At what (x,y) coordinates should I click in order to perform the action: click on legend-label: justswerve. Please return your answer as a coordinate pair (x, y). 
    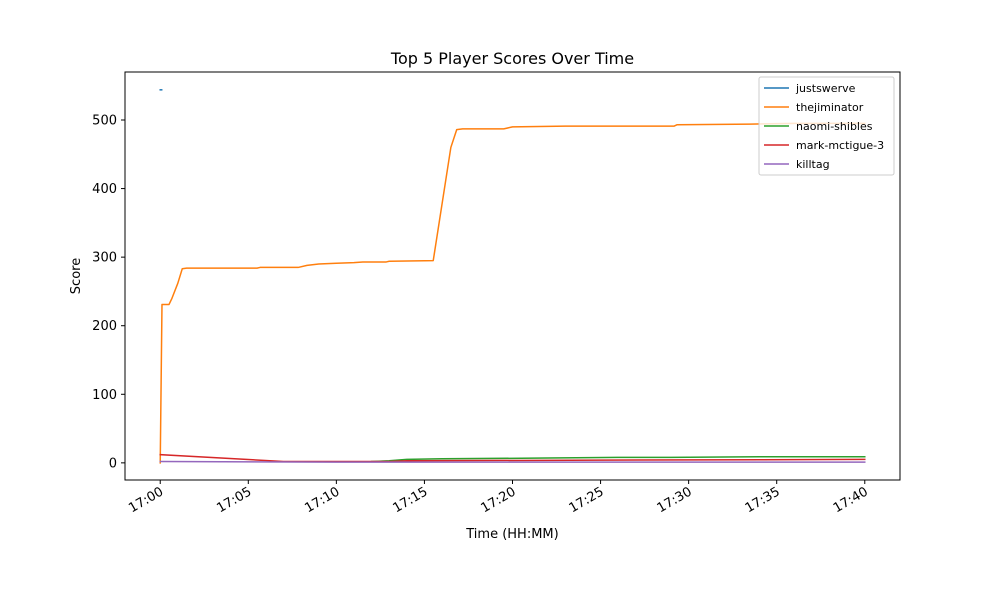
    Looking at the image, I should click on (825, 88).